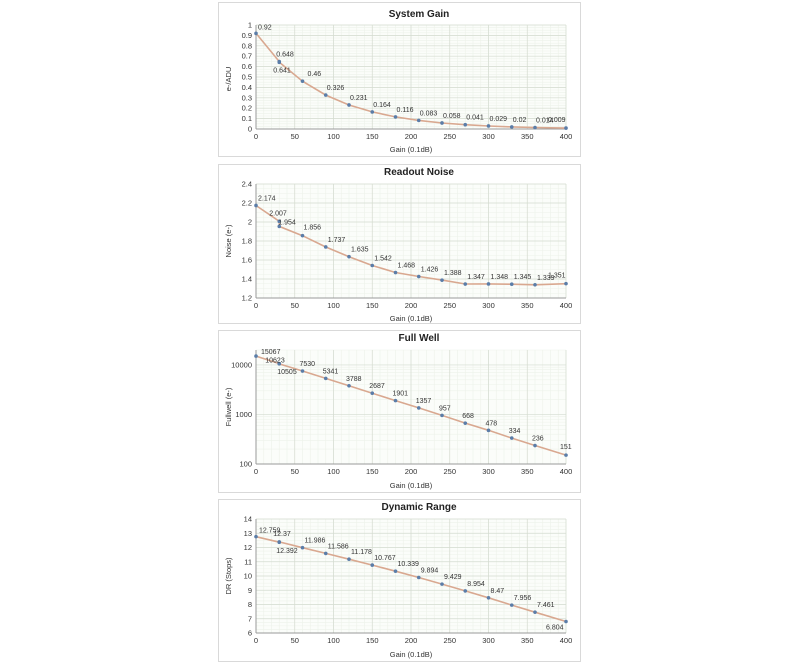  What do you see at coordinates (523, 598) in the screenshot?
I see `data-label: 7.956` at bounding box center [523, 598].